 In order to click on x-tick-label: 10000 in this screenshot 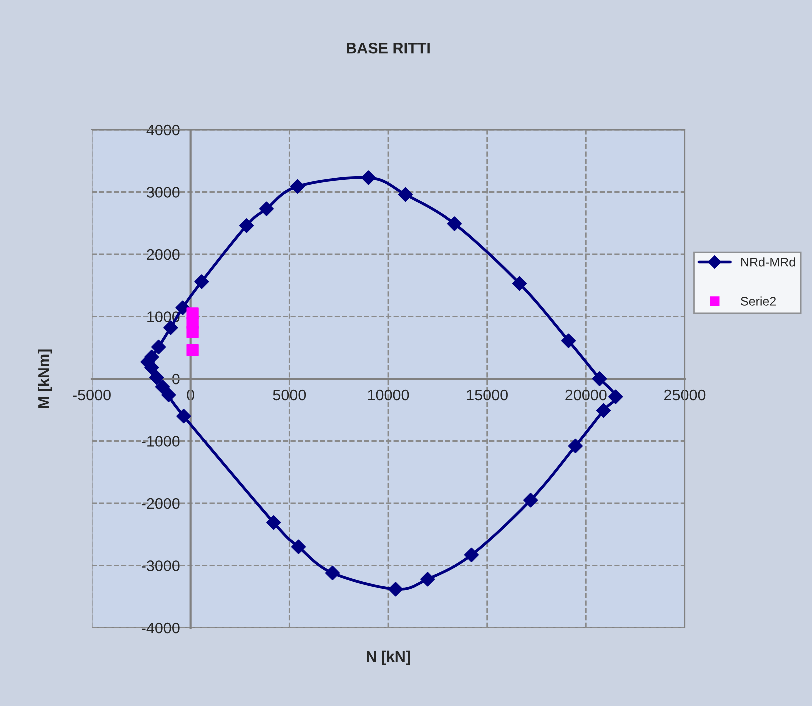, I will do `click(389, 395)`.